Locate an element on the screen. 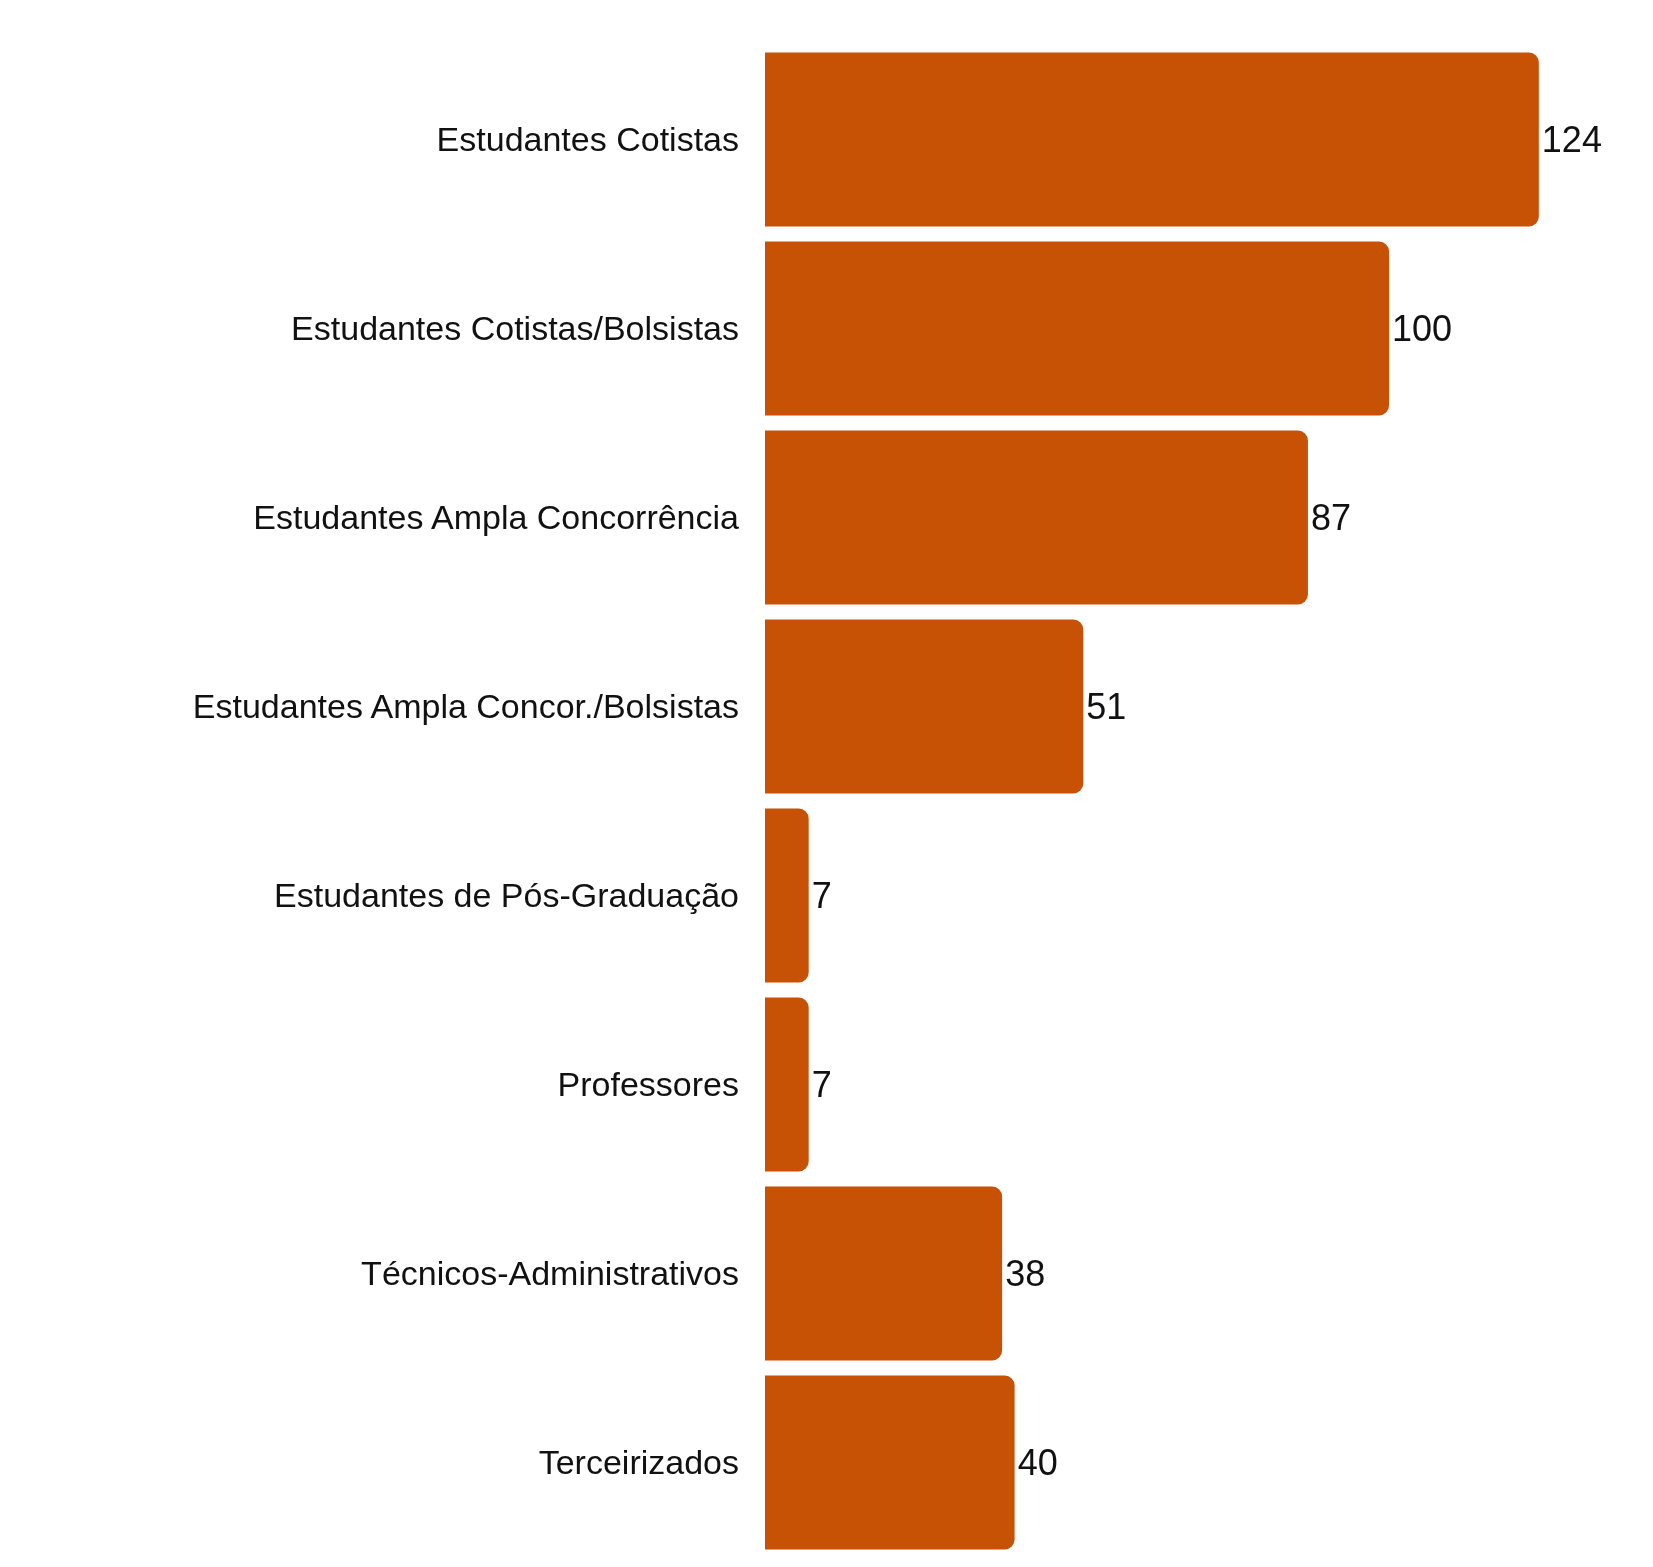  y-tick-label: Estudantes de Pós-Graduação is located at coordinates (506, 895).